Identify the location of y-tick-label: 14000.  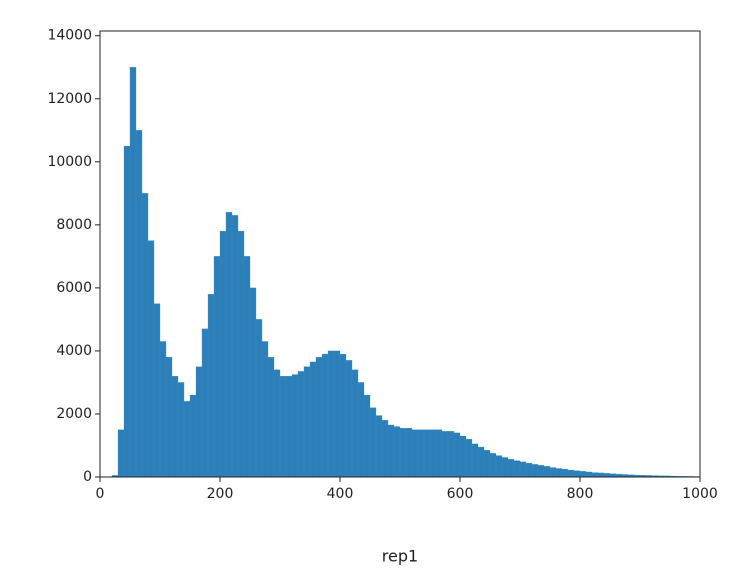
(69, 36).